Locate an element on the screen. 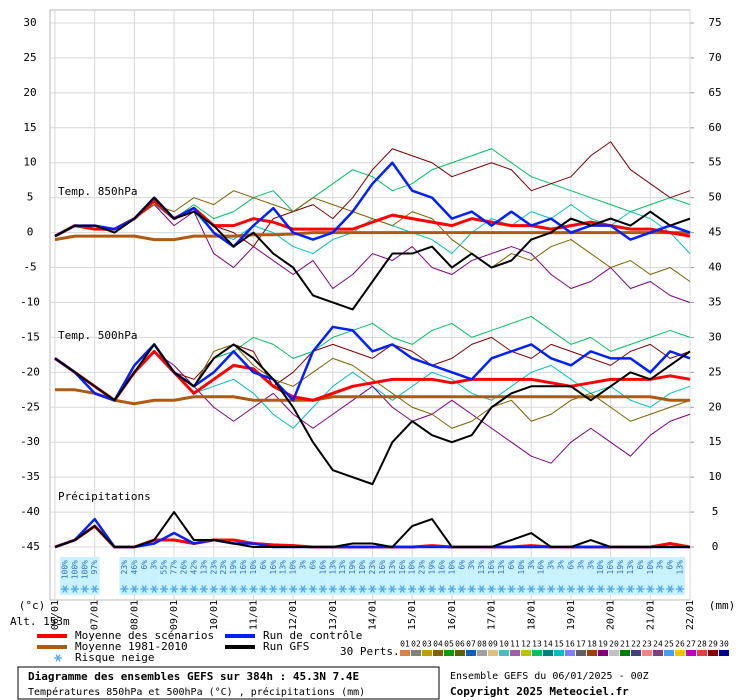 The height and width of the screenshot is (700, 740). y2-tick-label: 30 is located at coordinates (714, 336).